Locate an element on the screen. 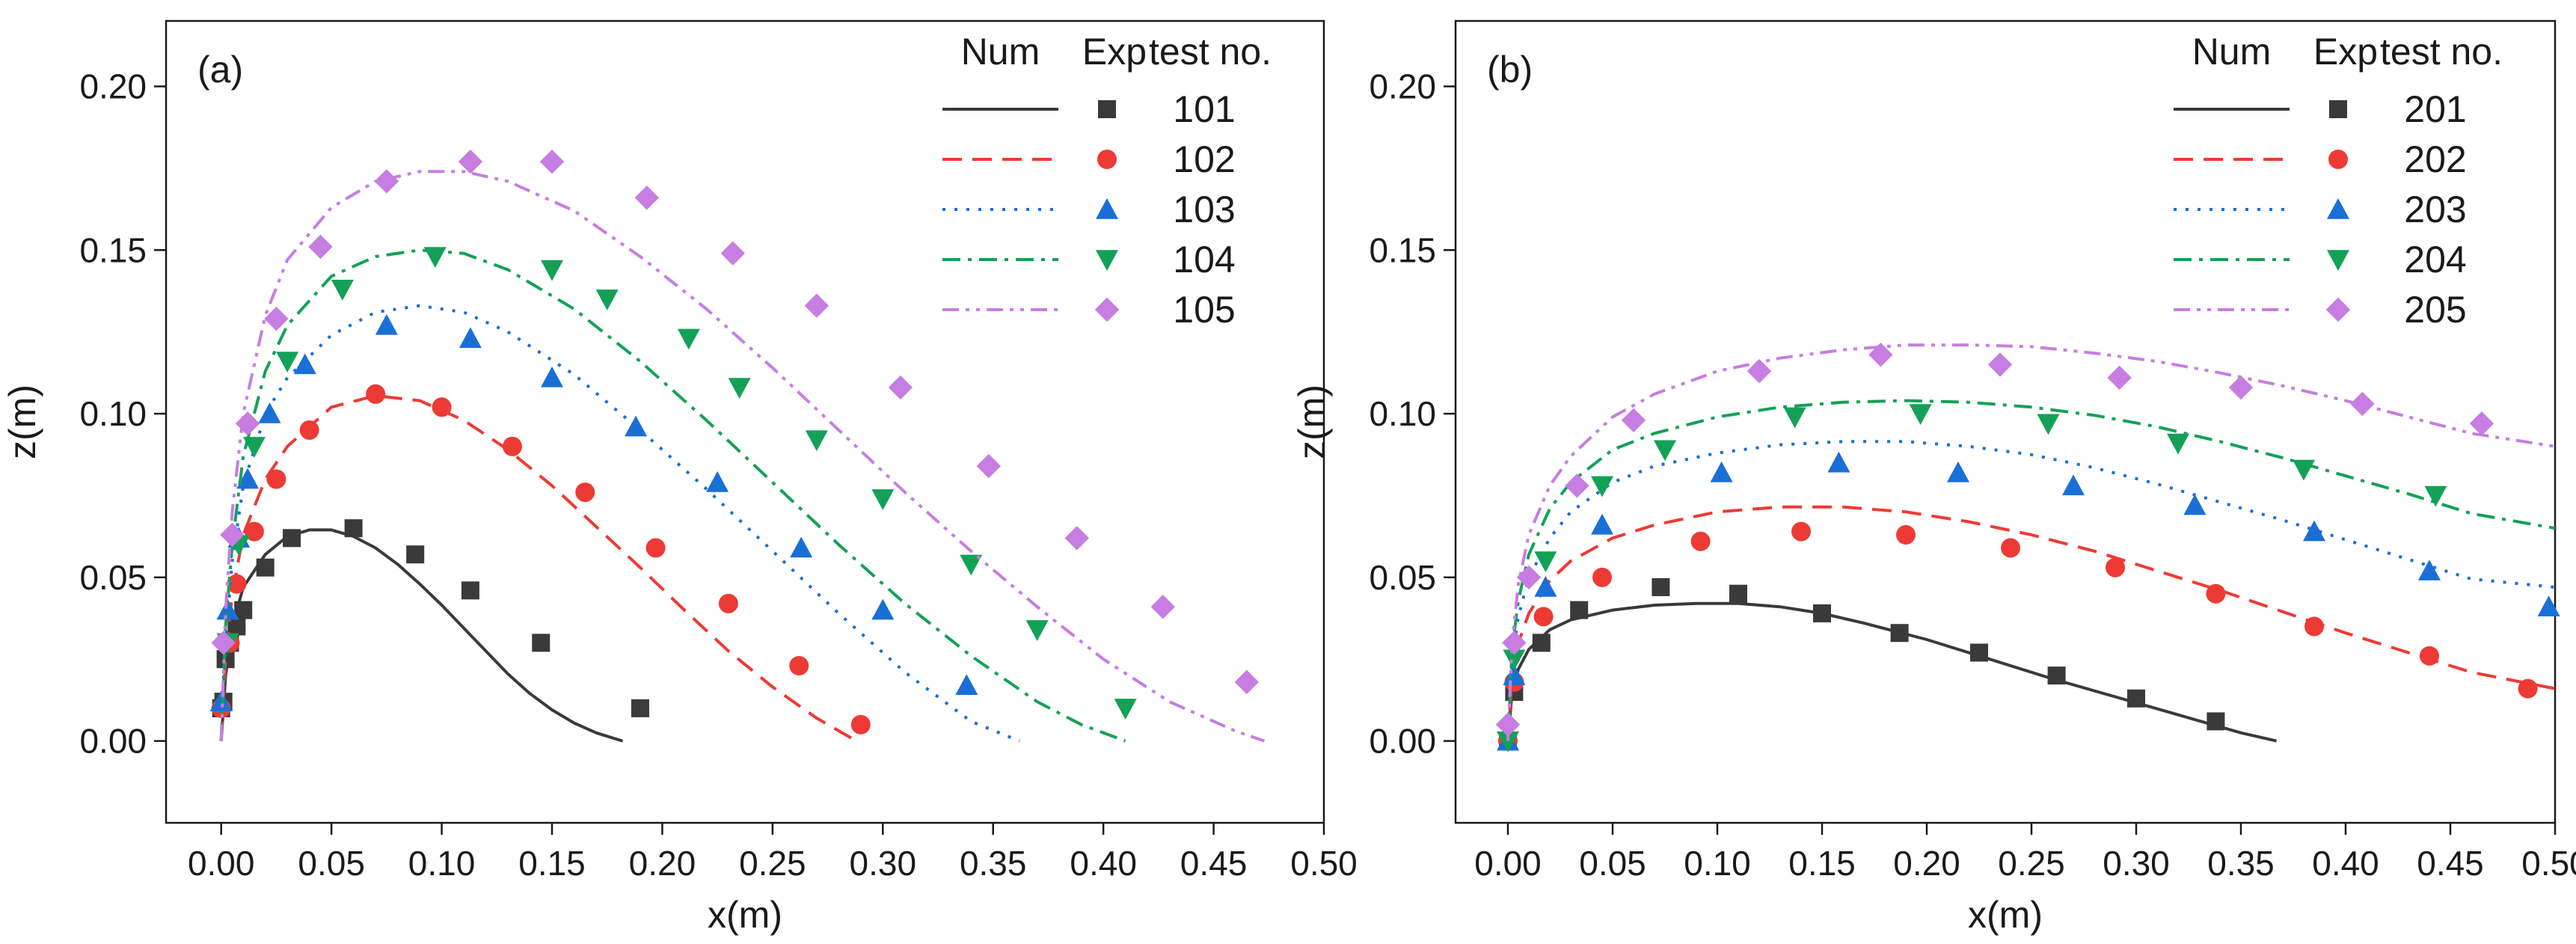 The image size is (2576, 944). panel-label: (b) is located at coordinates (1510, 70).